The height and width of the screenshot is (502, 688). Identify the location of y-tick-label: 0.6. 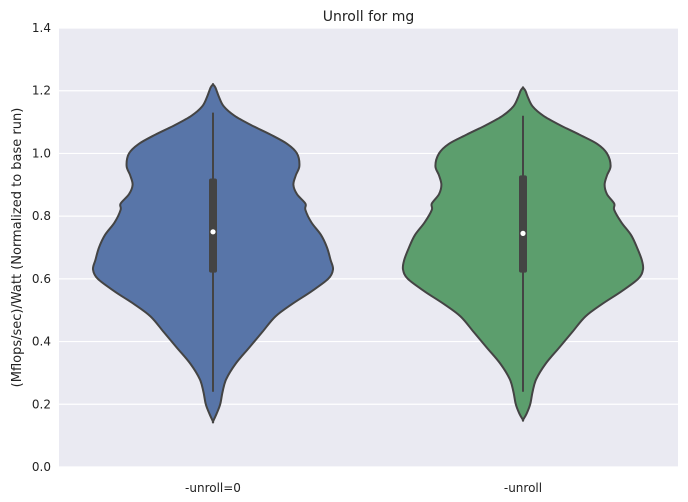
(41, 279).